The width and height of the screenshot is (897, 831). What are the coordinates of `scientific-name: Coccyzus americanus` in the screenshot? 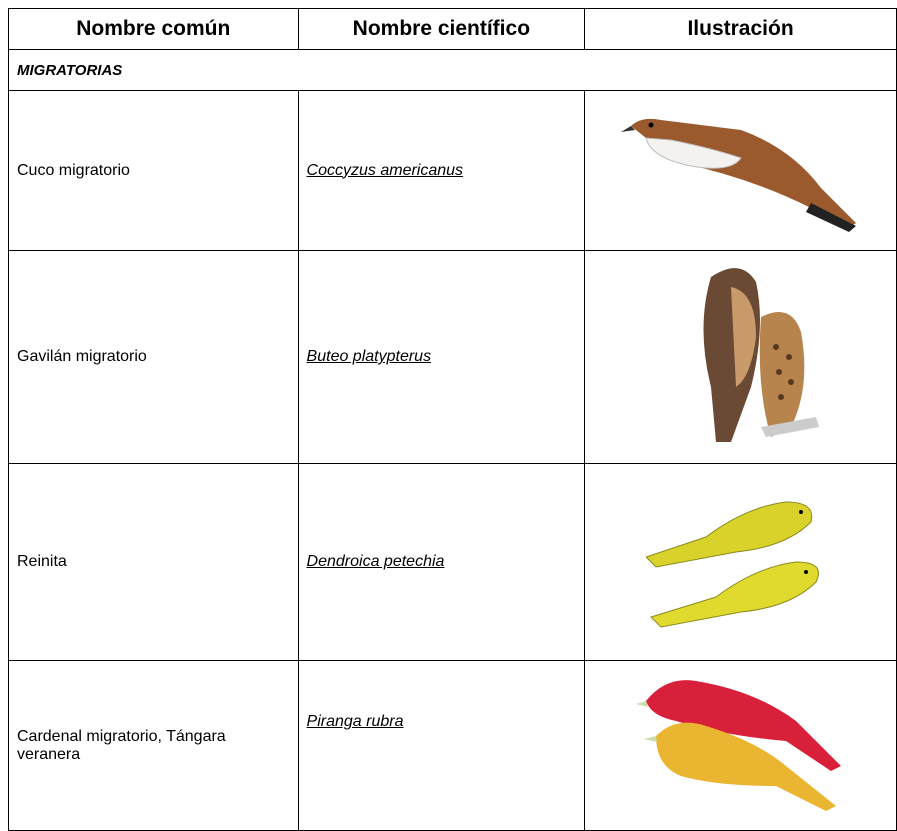 It's located at (441, 170).